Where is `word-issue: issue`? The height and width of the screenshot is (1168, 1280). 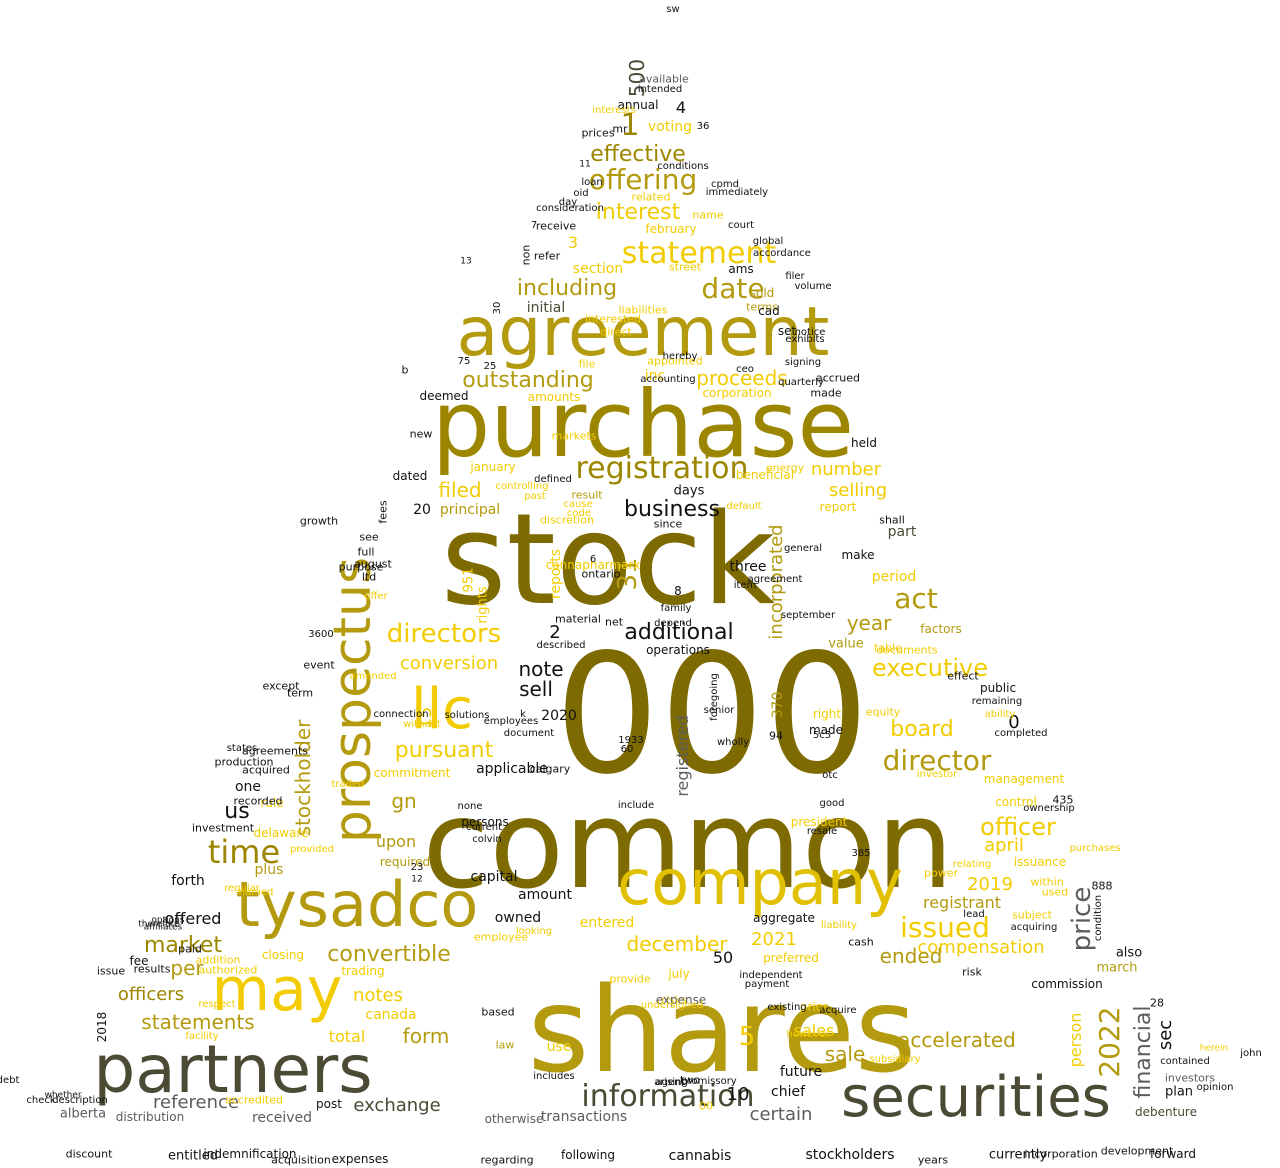
word-issue: issue is located at coordinates (111, 971).